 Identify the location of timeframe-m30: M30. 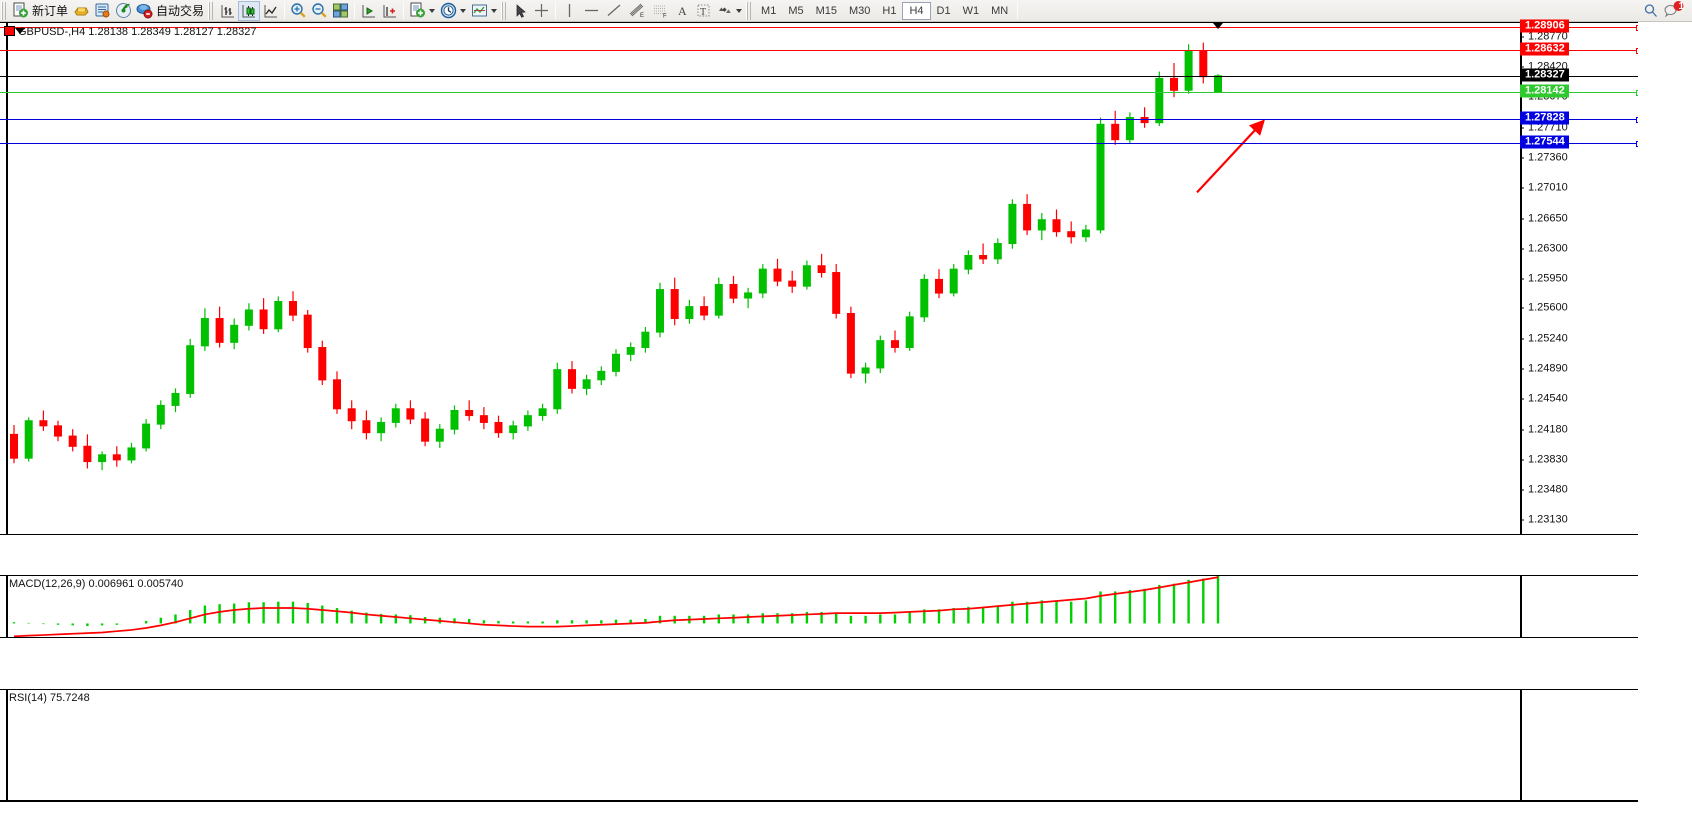
(860, 10).